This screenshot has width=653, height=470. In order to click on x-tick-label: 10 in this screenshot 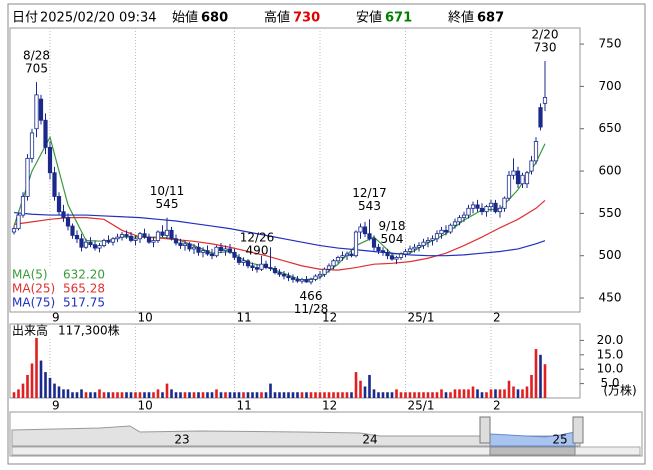, I will do `click(145, 406)`.